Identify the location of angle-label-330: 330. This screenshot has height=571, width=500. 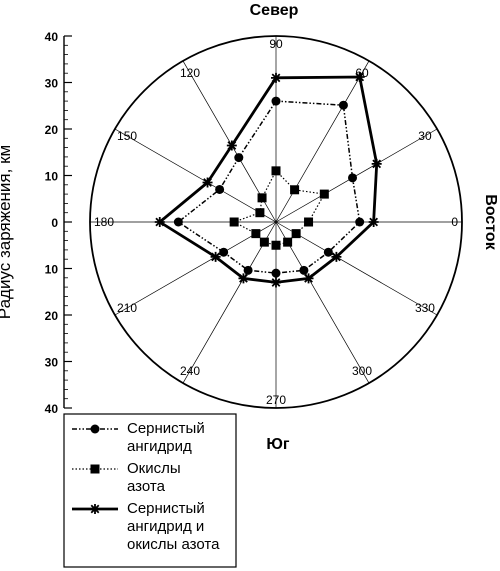
(425, 308).